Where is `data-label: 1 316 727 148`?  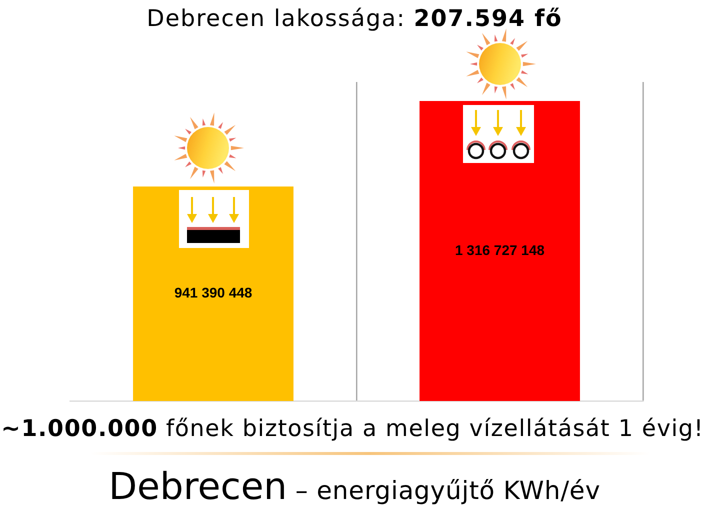 data-label: 1 316 727 148 is located at coordinates (499, 250).